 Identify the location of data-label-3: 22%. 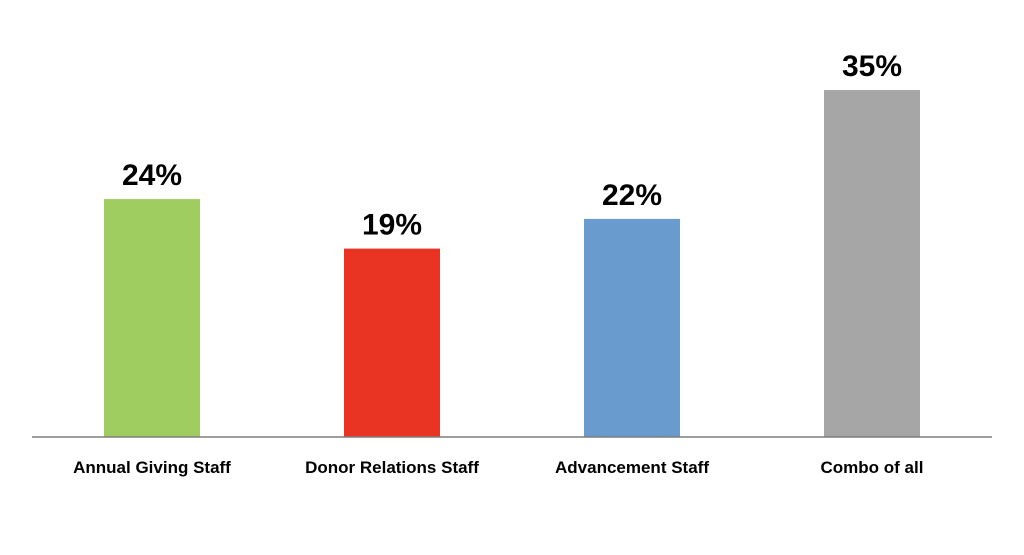
(632, 195).